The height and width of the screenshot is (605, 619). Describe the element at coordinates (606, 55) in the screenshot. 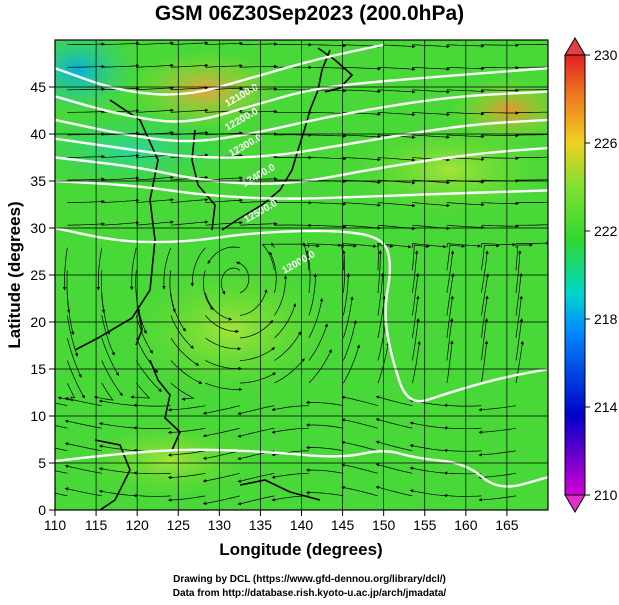

I see `colorbar-tick-label: 230` at that location.